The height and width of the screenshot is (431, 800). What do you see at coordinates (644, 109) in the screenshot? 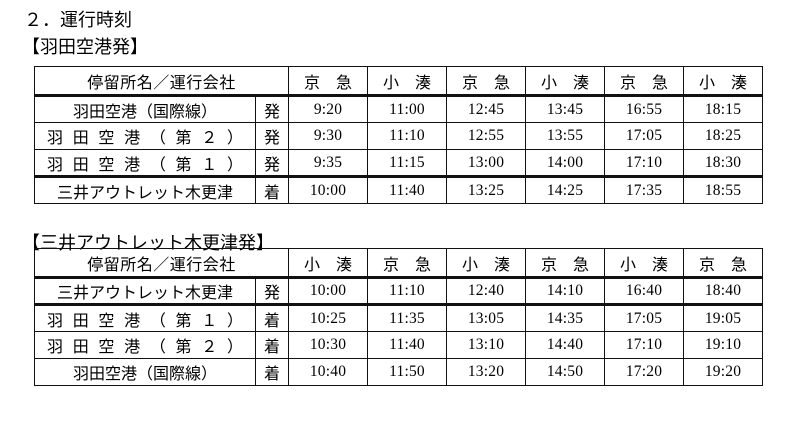
I see `time-cell: 16:55` at bounding box center [644, 109].